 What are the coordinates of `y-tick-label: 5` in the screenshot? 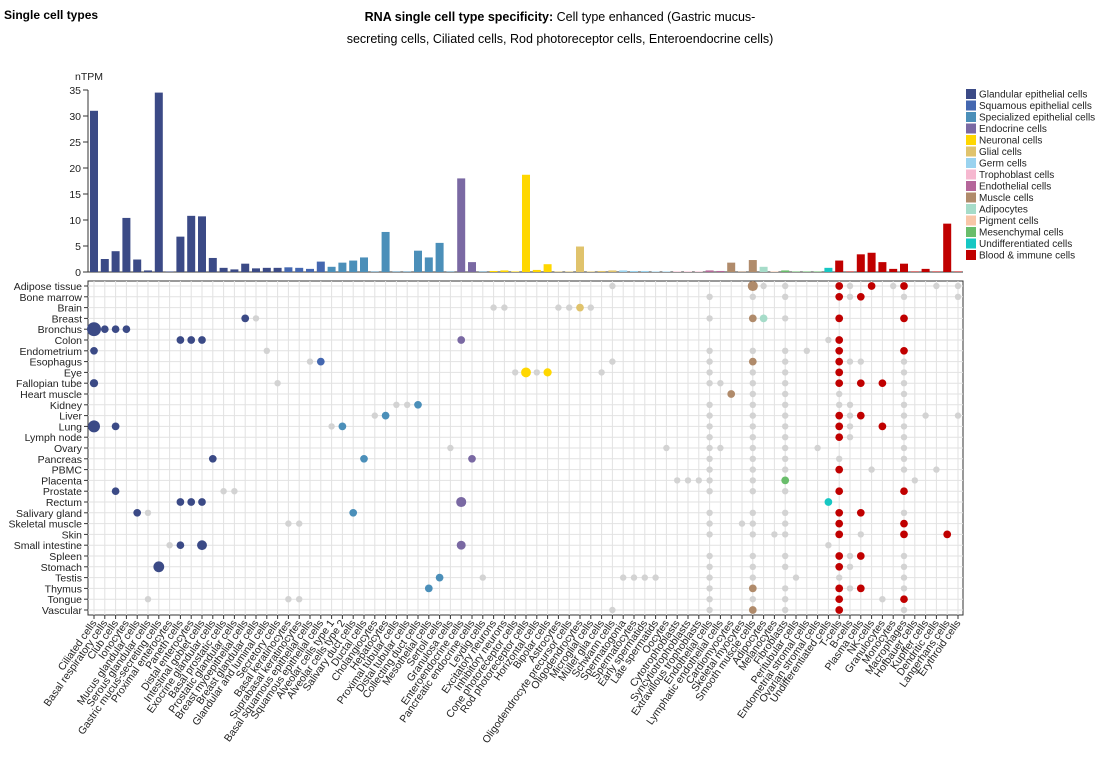 It's located at (78, 247).